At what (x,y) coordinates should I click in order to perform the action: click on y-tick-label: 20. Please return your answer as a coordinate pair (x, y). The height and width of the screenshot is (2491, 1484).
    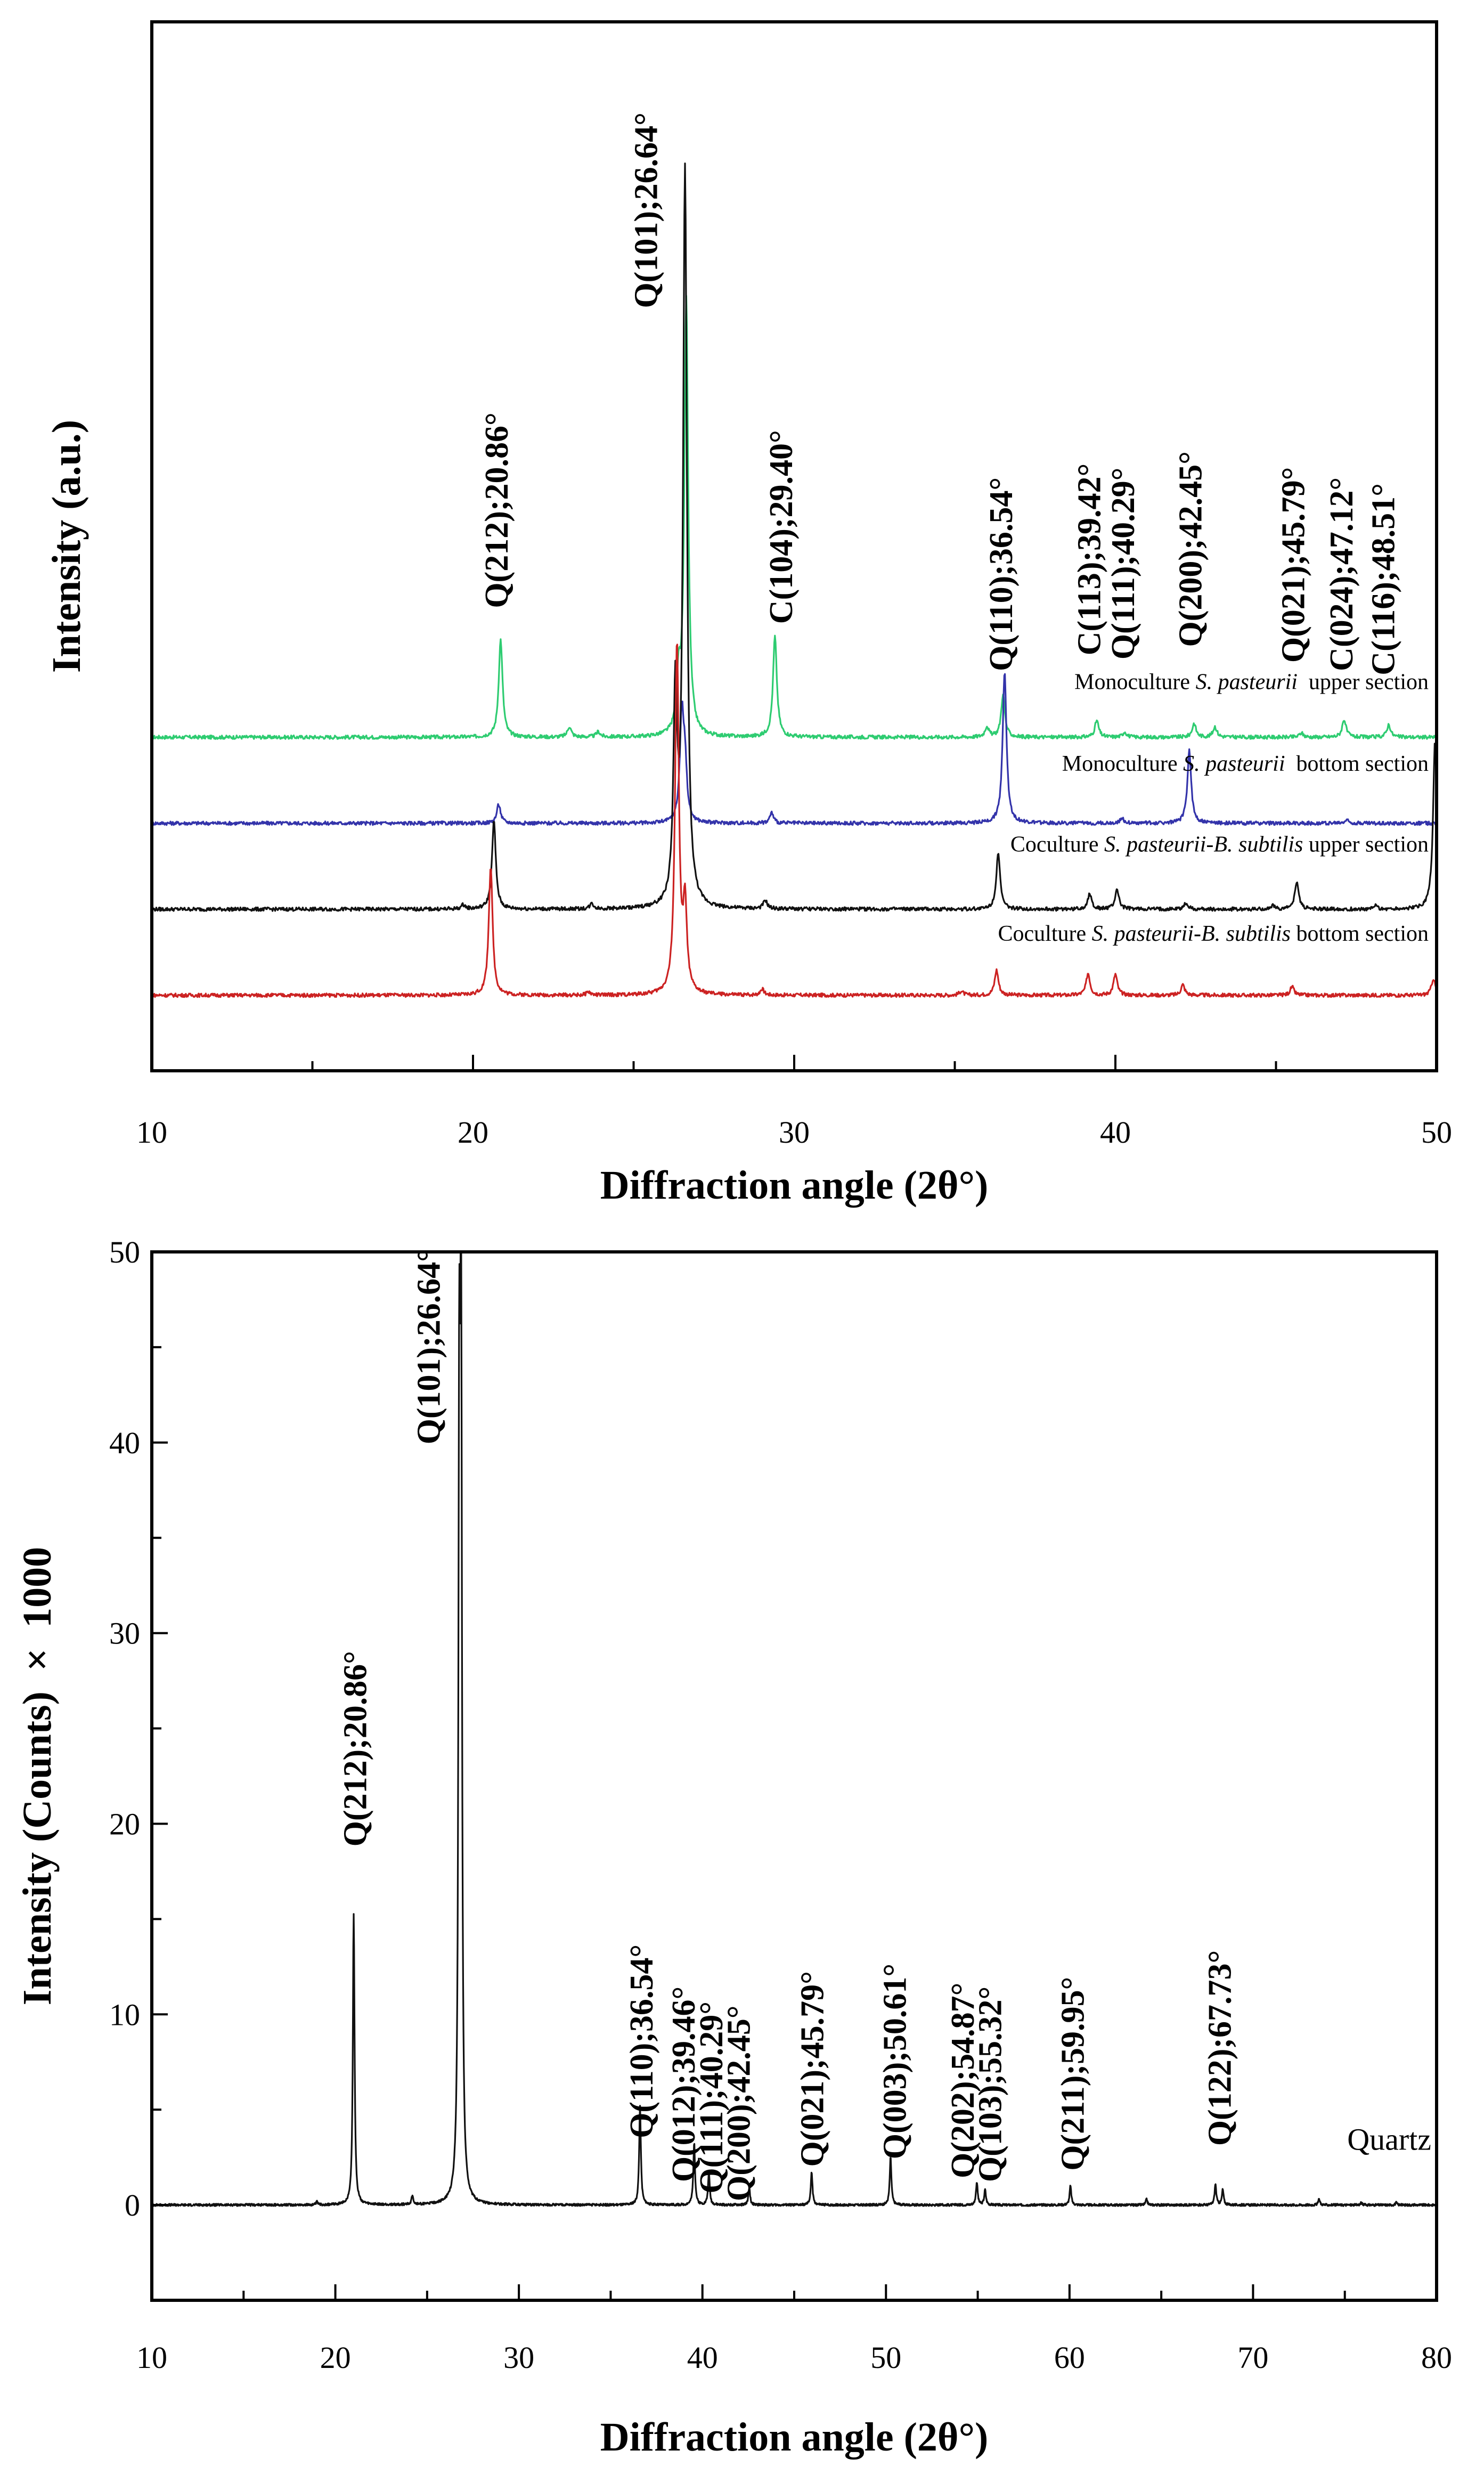
    Looking at the image, I should click on (124, 1824).